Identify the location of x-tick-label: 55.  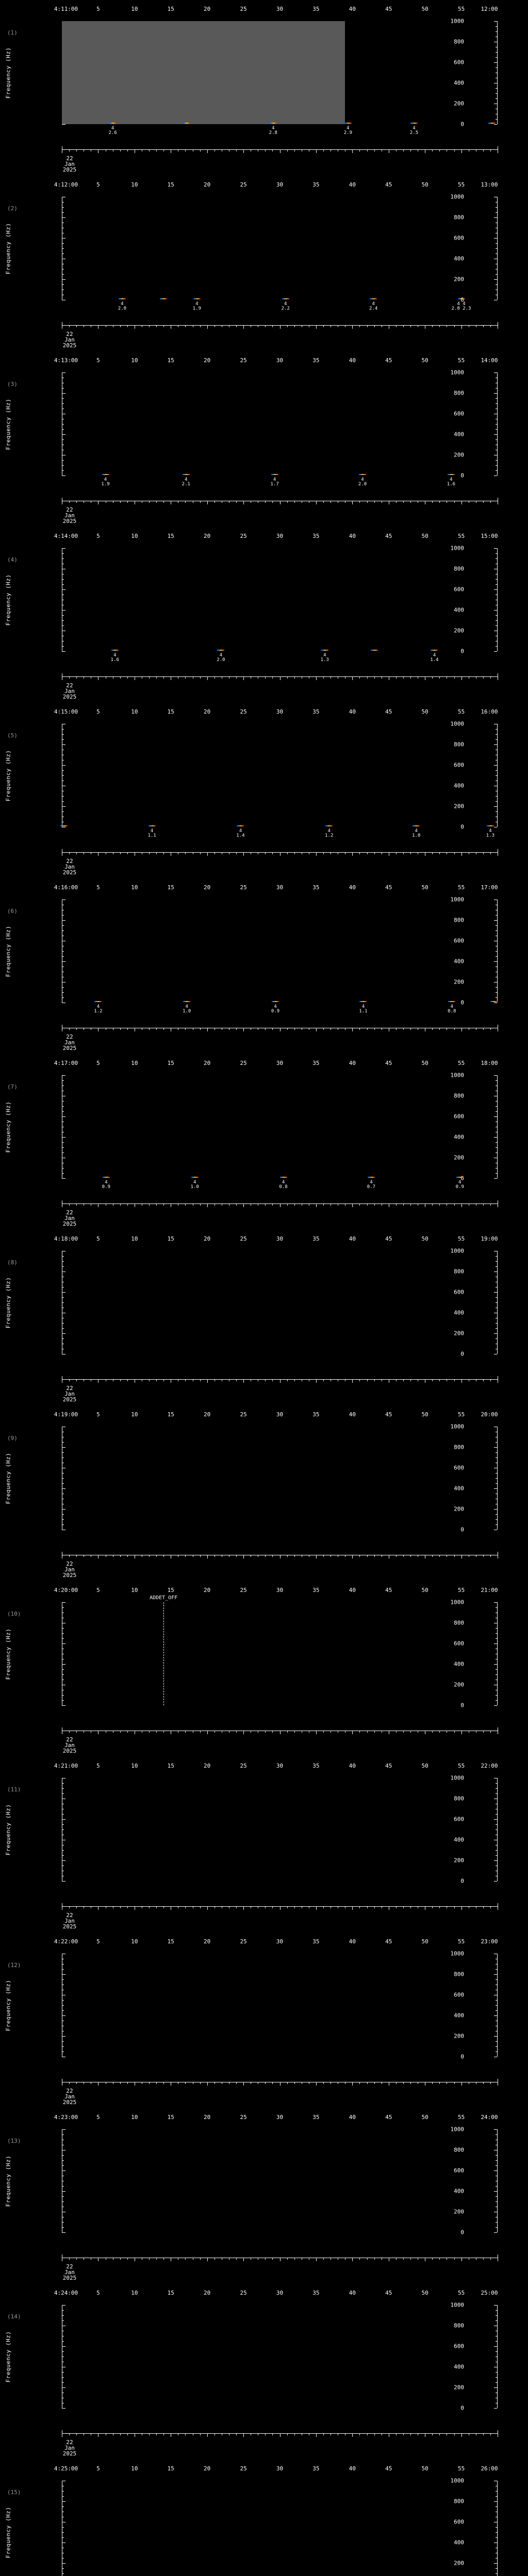
(461, 1765).